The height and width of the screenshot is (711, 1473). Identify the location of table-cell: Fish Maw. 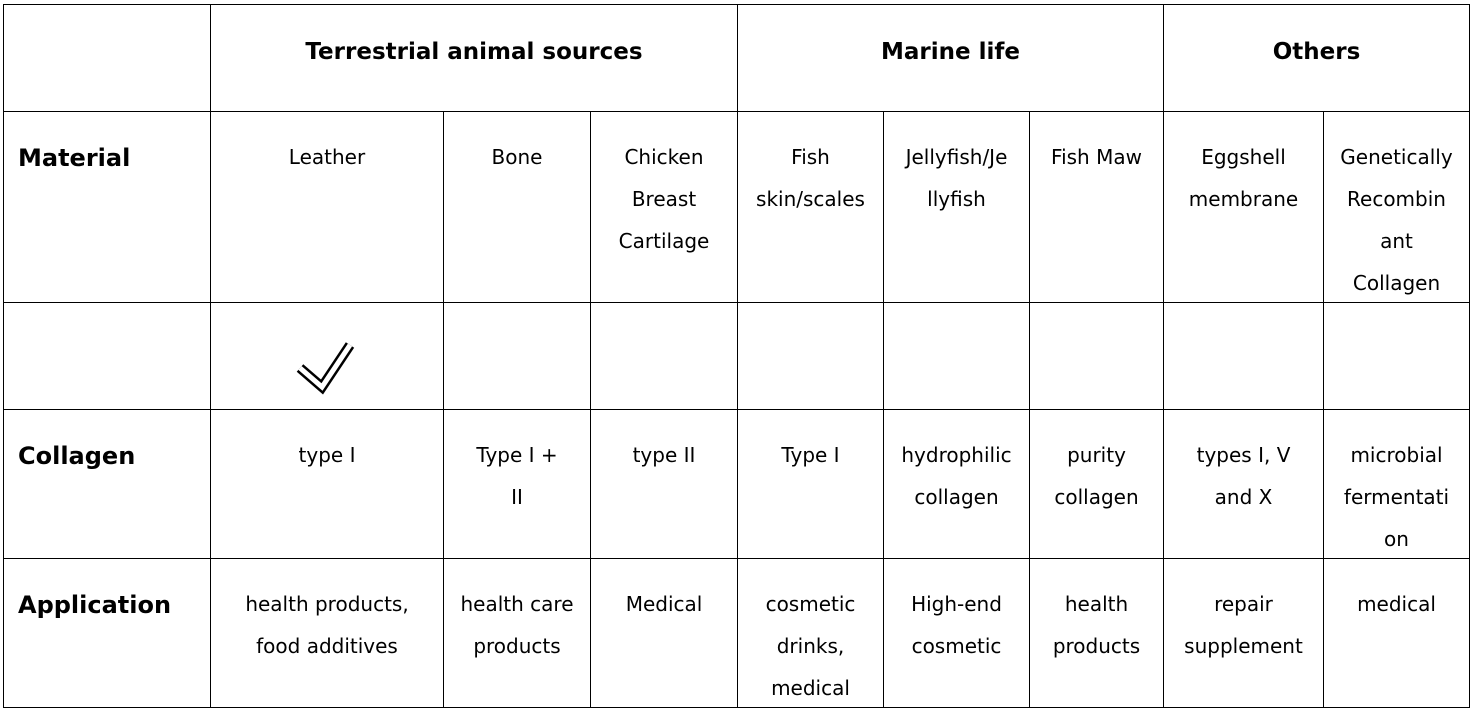
(1096, 207).